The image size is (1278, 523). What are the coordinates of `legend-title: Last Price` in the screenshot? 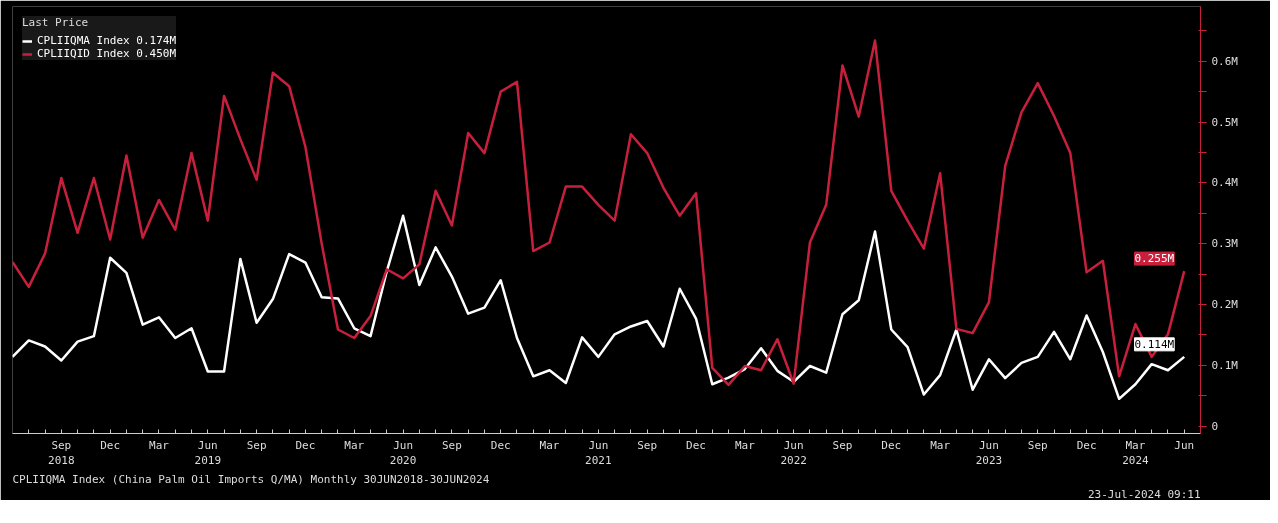 It's located at (56, 22).